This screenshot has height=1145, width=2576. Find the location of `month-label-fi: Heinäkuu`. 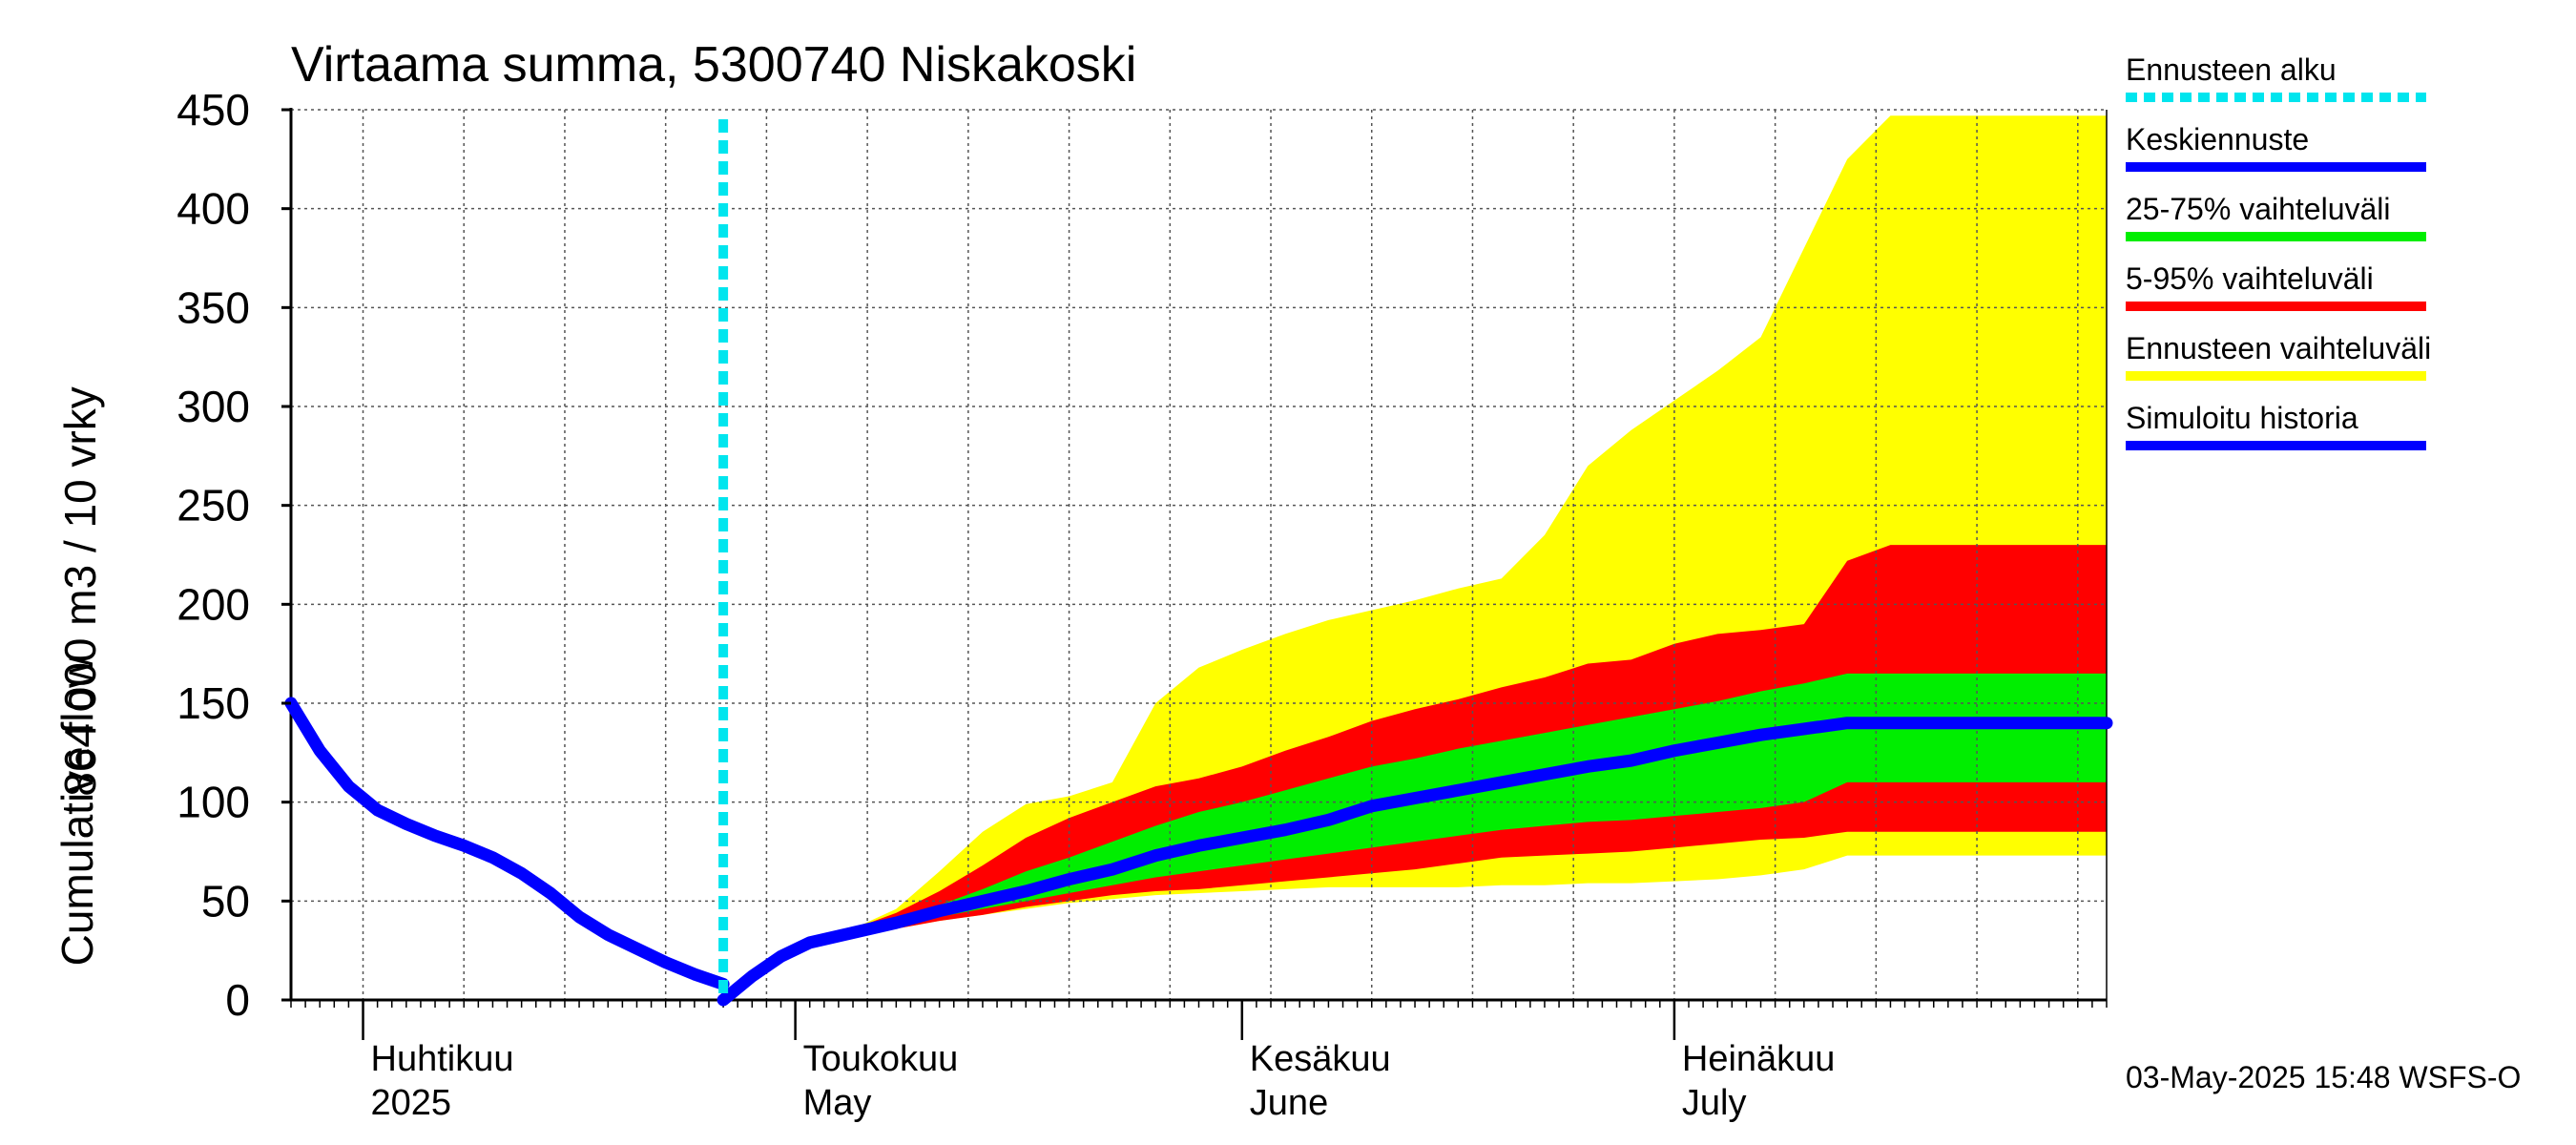

month-label-fi: Heinäkuu is located at coordinates (1759, 1059).